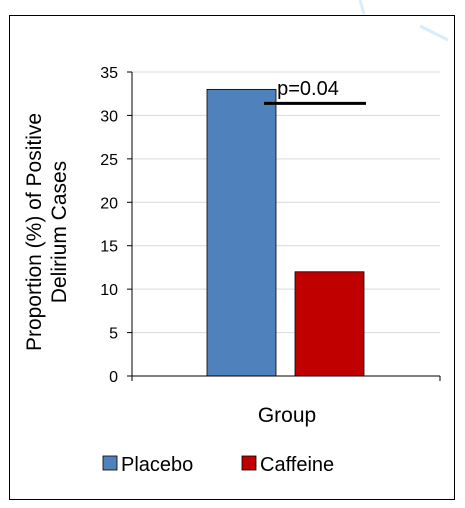  What do you see at coordinates (329, 324) in the screenshot?
I see `bar-caffeine` at bounding box center [329, 324].